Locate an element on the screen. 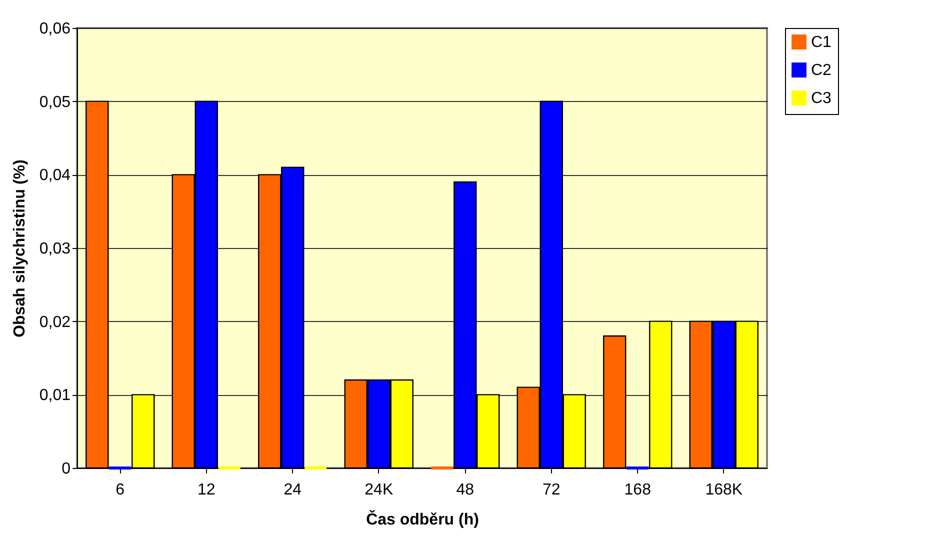  legend-label: C3 is located at coordinates (821, 98).